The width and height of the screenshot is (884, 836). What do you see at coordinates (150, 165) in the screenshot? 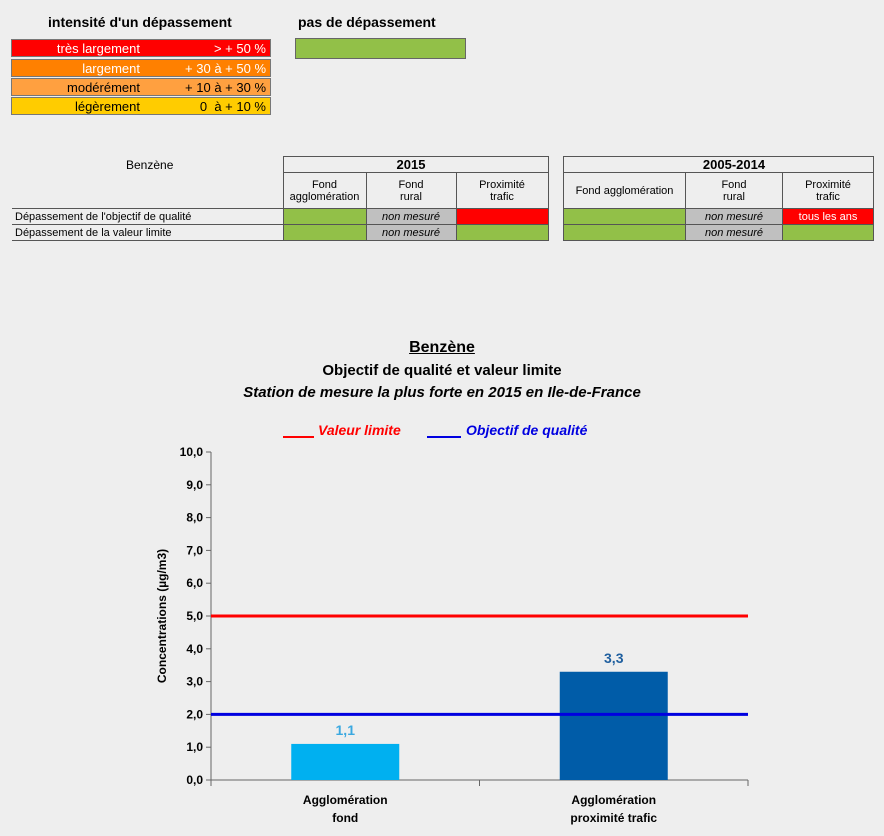
I see `table-pollutant-label: Benzène` at bounding box center [150, 165].